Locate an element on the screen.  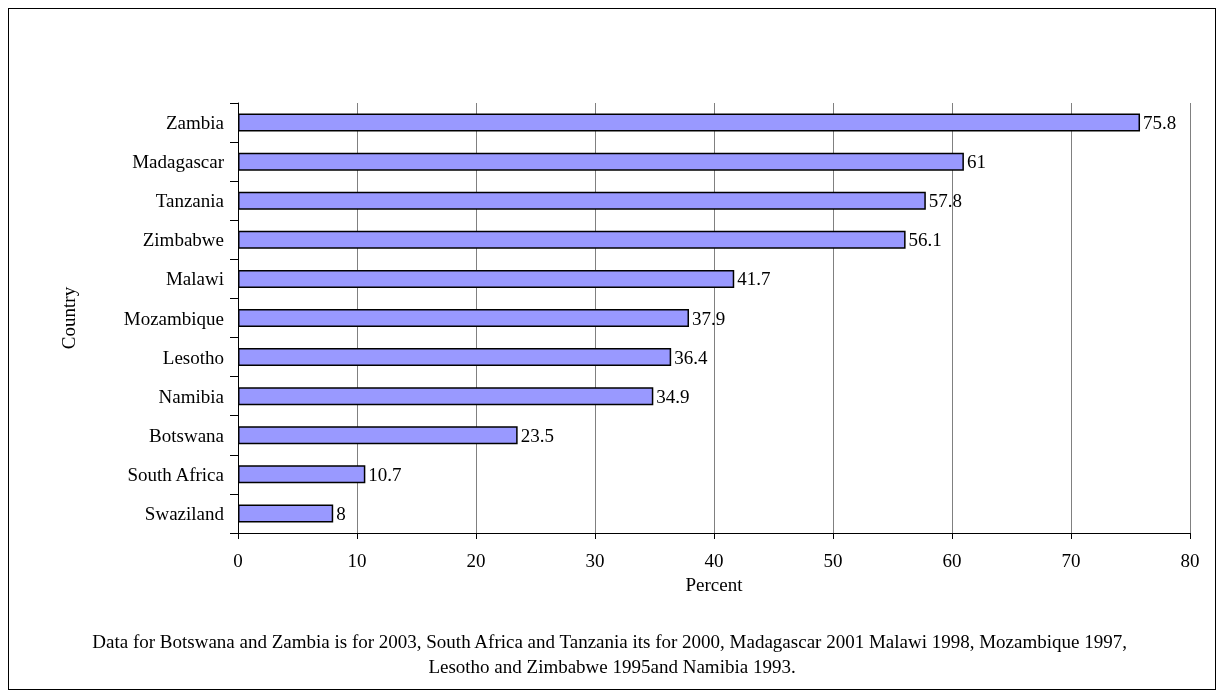
x-tick-label: 40 is located at coordinates (714, 560).